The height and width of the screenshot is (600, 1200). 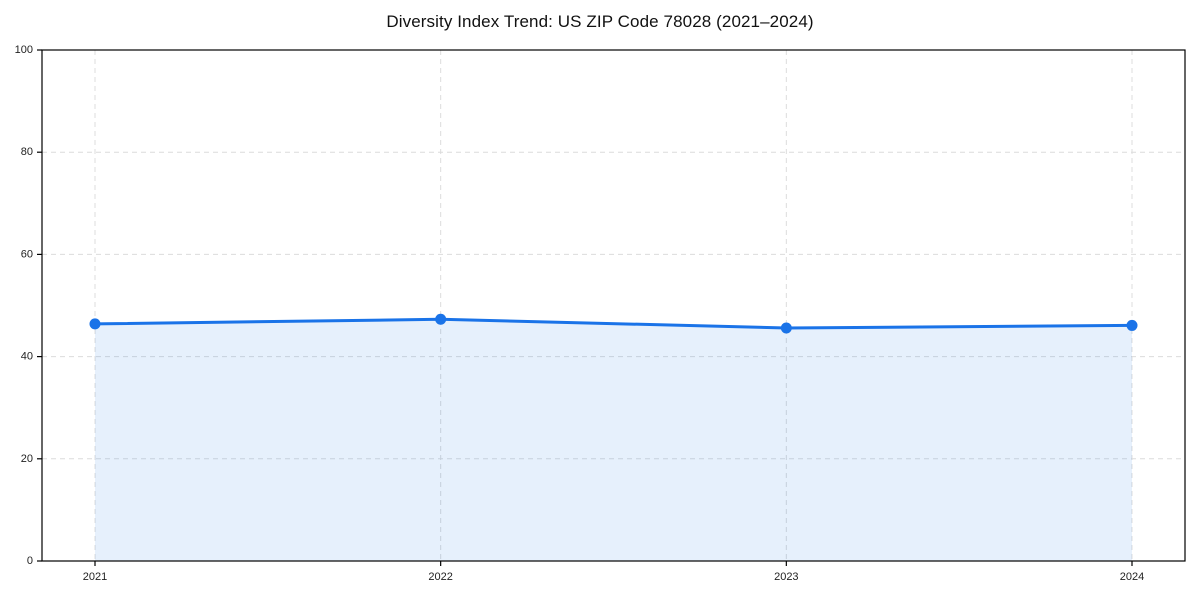 I want to click on y-axis-tick-label: 80, so click(x=27, y=152).